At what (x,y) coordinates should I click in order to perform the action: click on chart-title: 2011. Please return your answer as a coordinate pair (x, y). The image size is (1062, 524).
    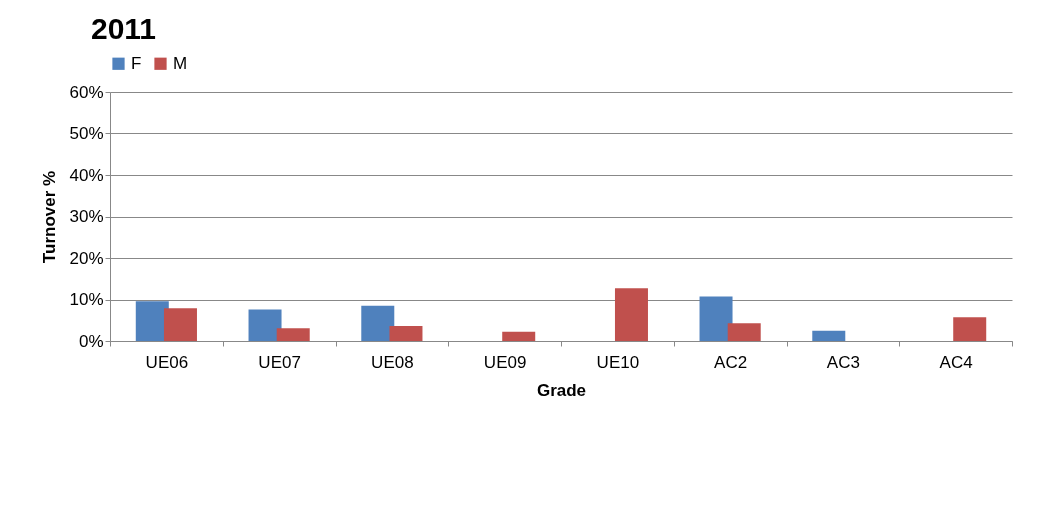
    Looking at the image, I should click on (123, 28).